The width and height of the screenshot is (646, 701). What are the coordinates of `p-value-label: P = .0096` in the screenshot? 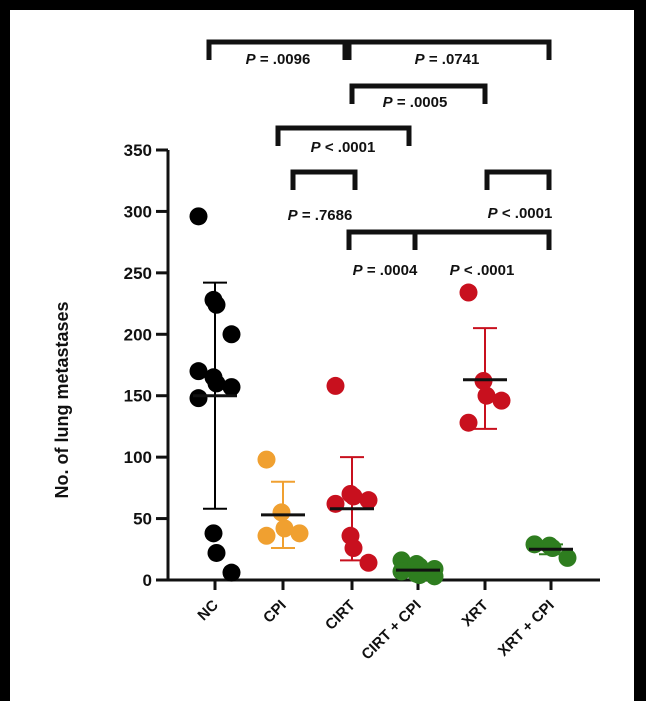 It's located at (278, 59).